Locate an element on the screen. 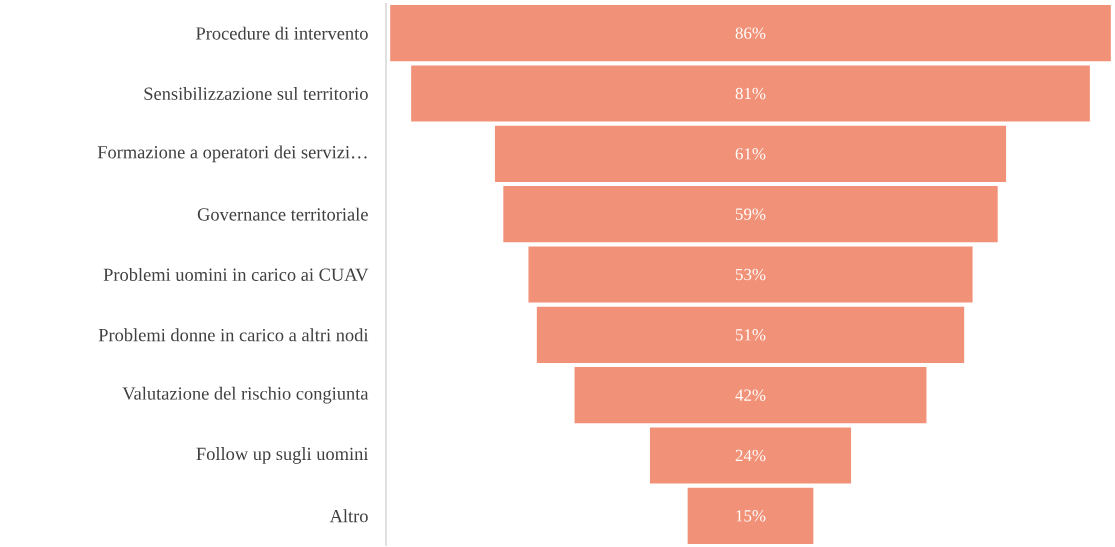 Image resolution: width=1115 pixels, height=547 pixels. data-label: 81% is located at coordinates (750, 93).